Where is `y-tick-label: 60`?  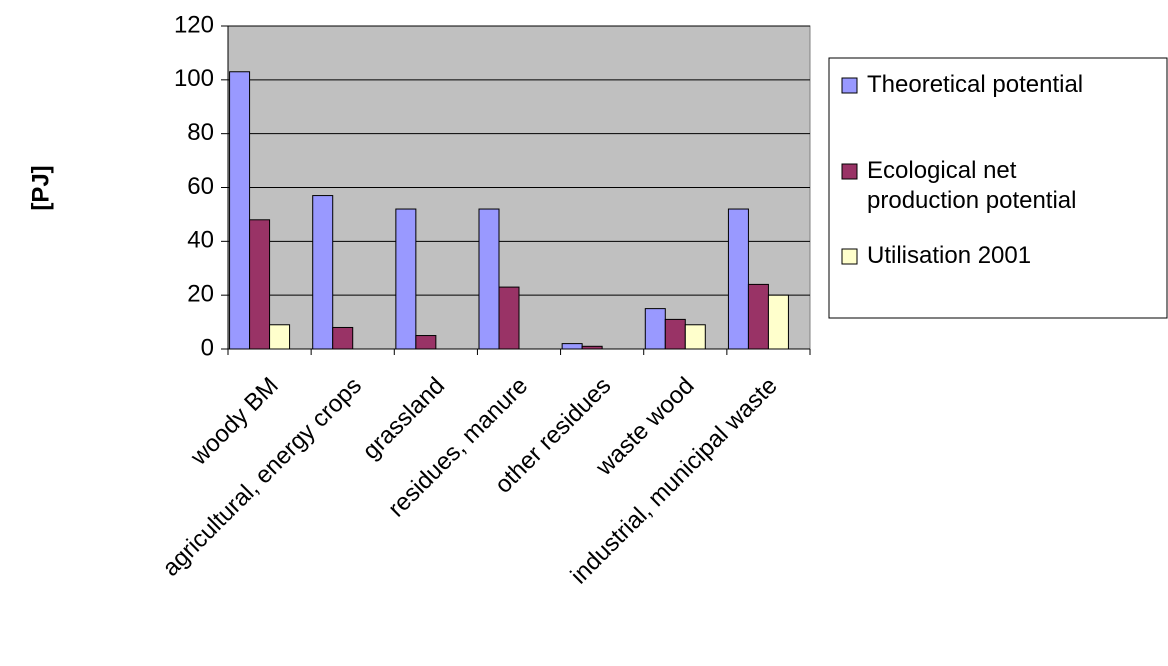 y-tick-label: 60 is located at coordinates (200, 186).